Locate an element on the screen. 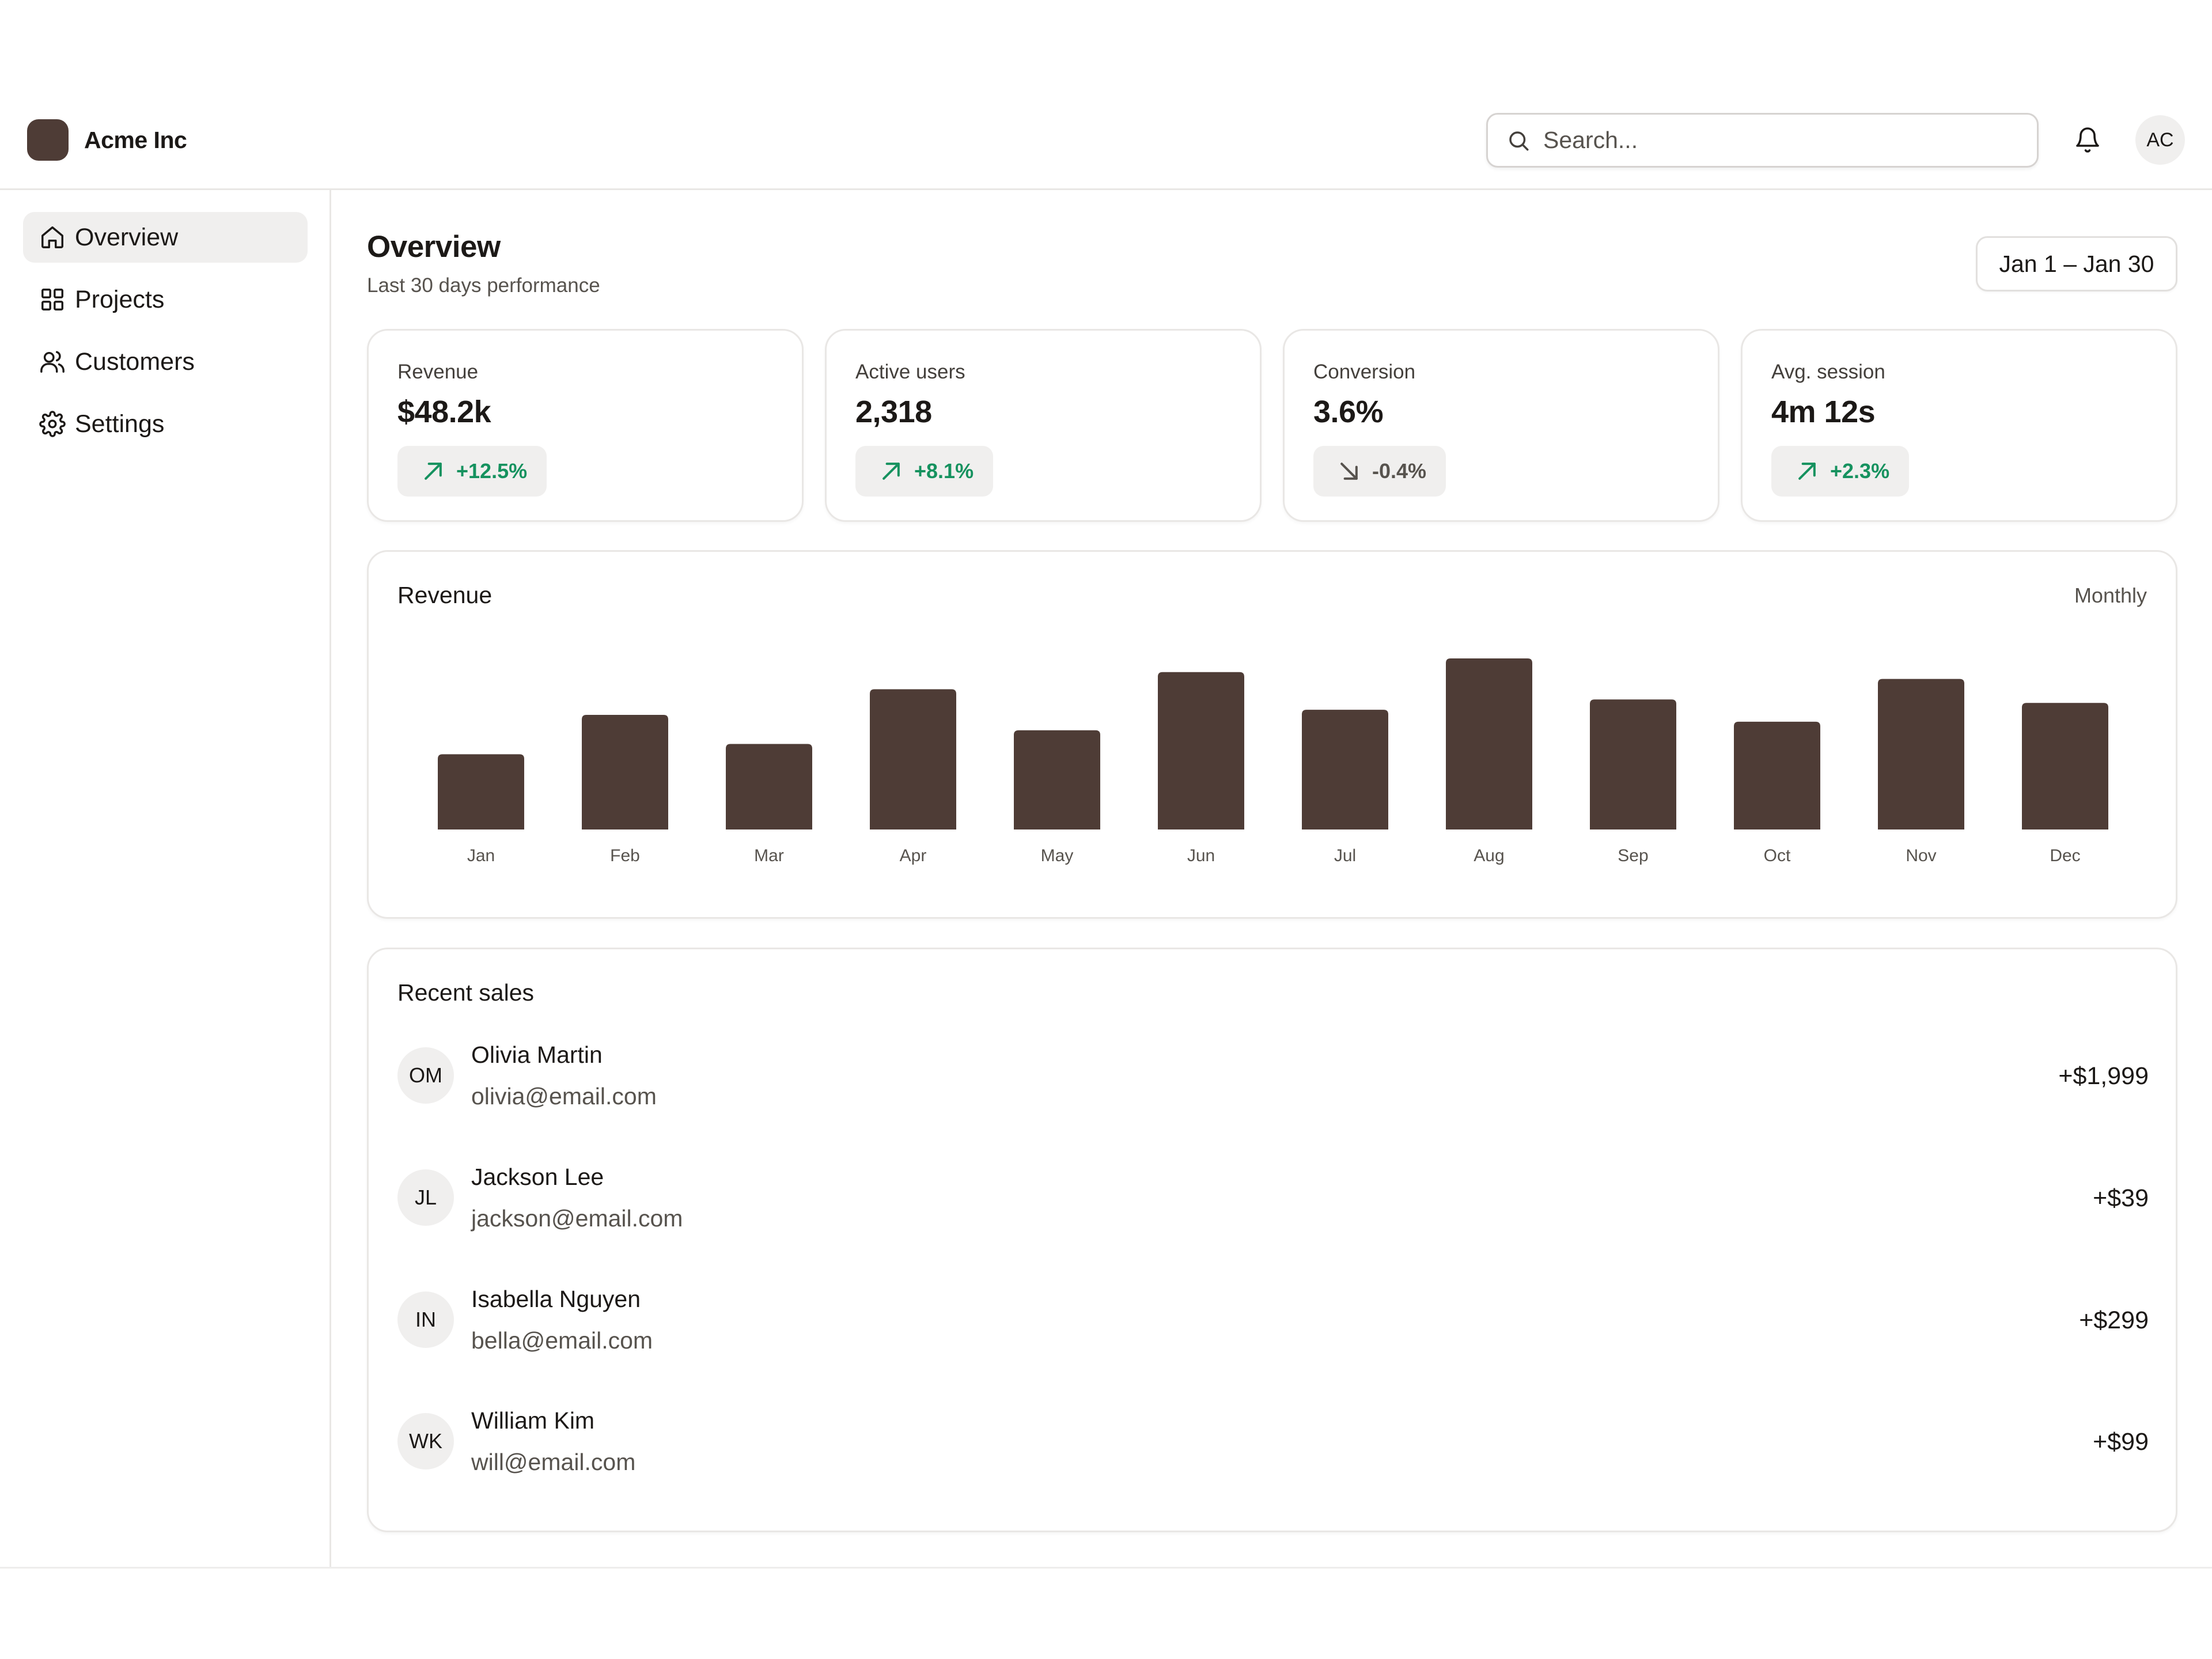 This screenshot has height=1659, width=2212. stat-label: Conversion is located at coordinates (1364, 372).